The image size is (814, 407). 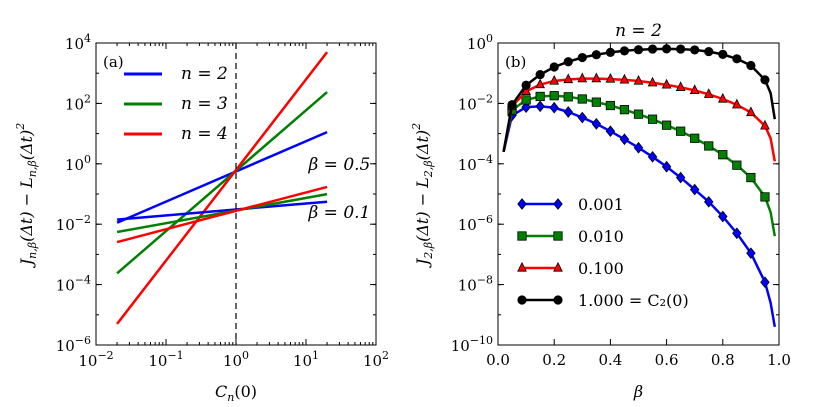 What do you see at coordinates (601, 236) in the screenshot?
I see `legend-label-b-1: 0.010` at bounding box center [601, 236].